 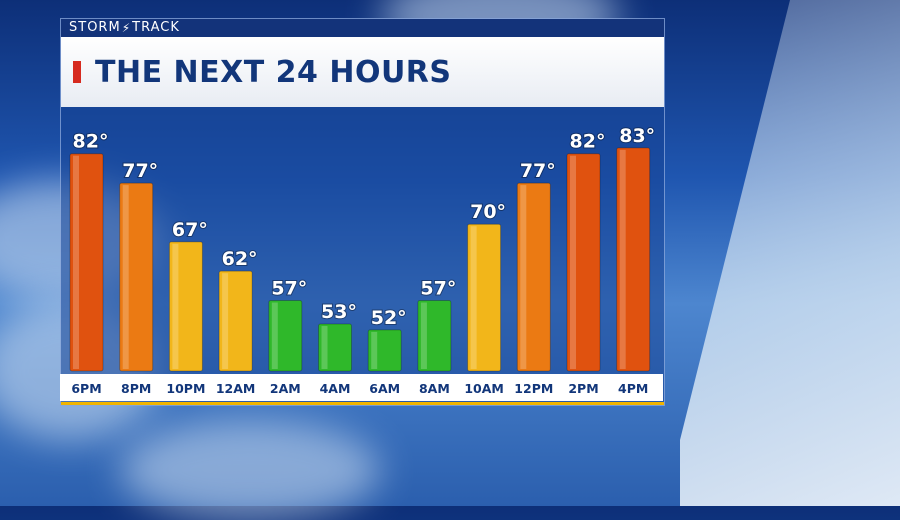 I want to click on time-axis-tick-label: 10AM, so click(x=484, y=388).